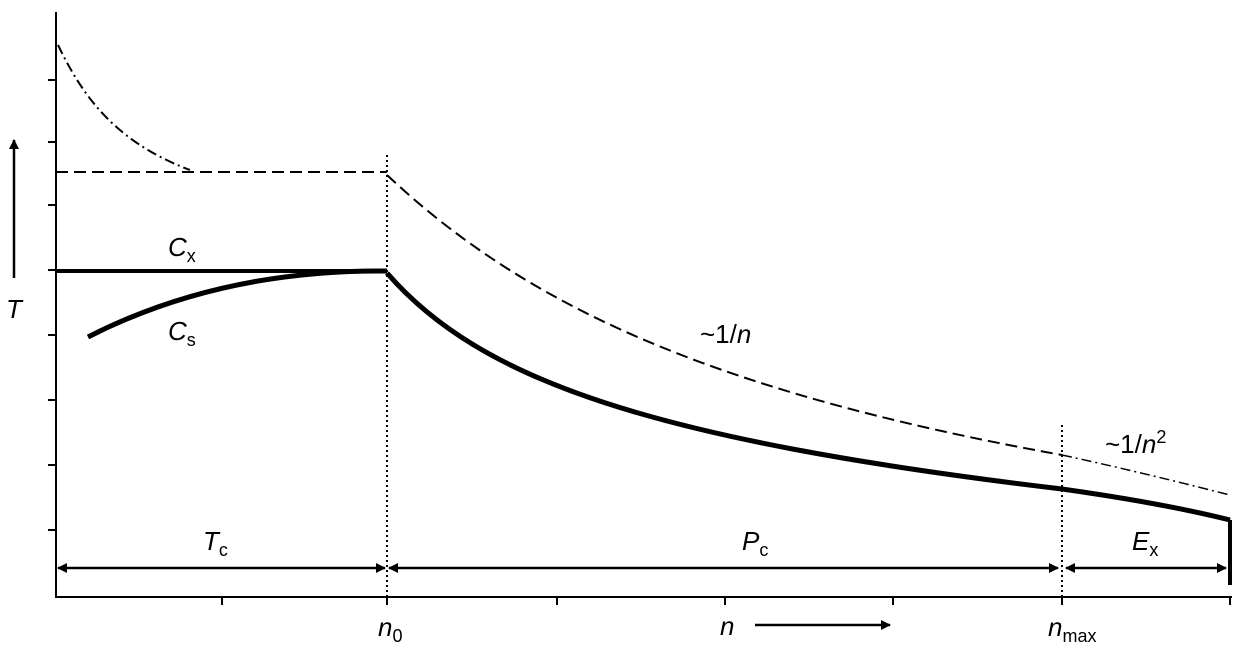  I want to click on inverse-n2-var: n, so click(1149, 444).